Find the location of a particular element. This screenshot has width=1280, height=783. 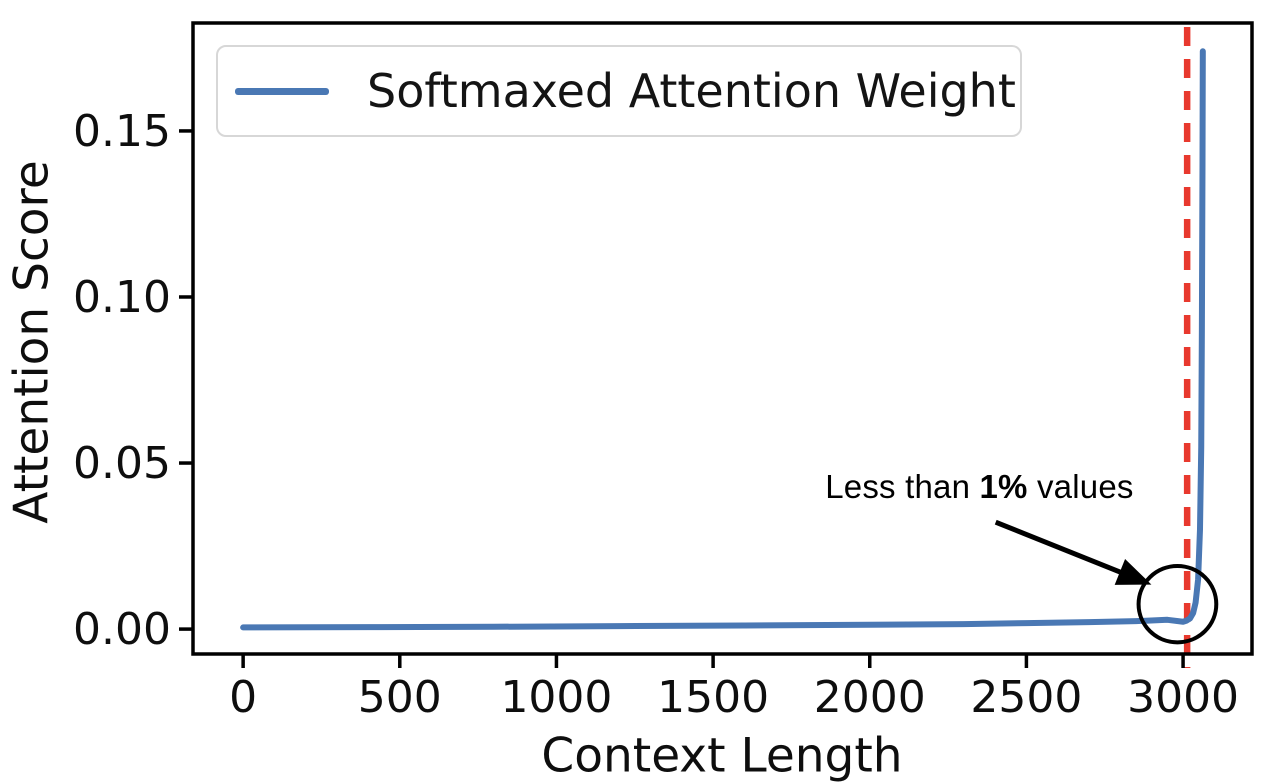

y-axis-title: Attention Score is located at coordinates (32, 342).